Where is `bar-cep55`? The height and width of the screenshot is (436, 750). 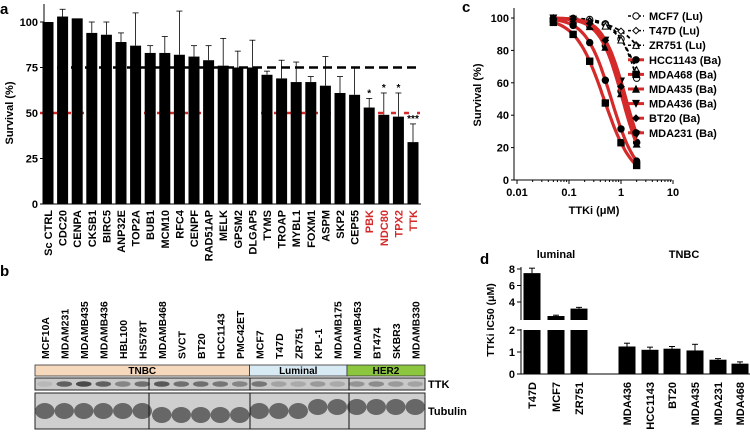 bar-cep55 is located at coordinates (355, 149).